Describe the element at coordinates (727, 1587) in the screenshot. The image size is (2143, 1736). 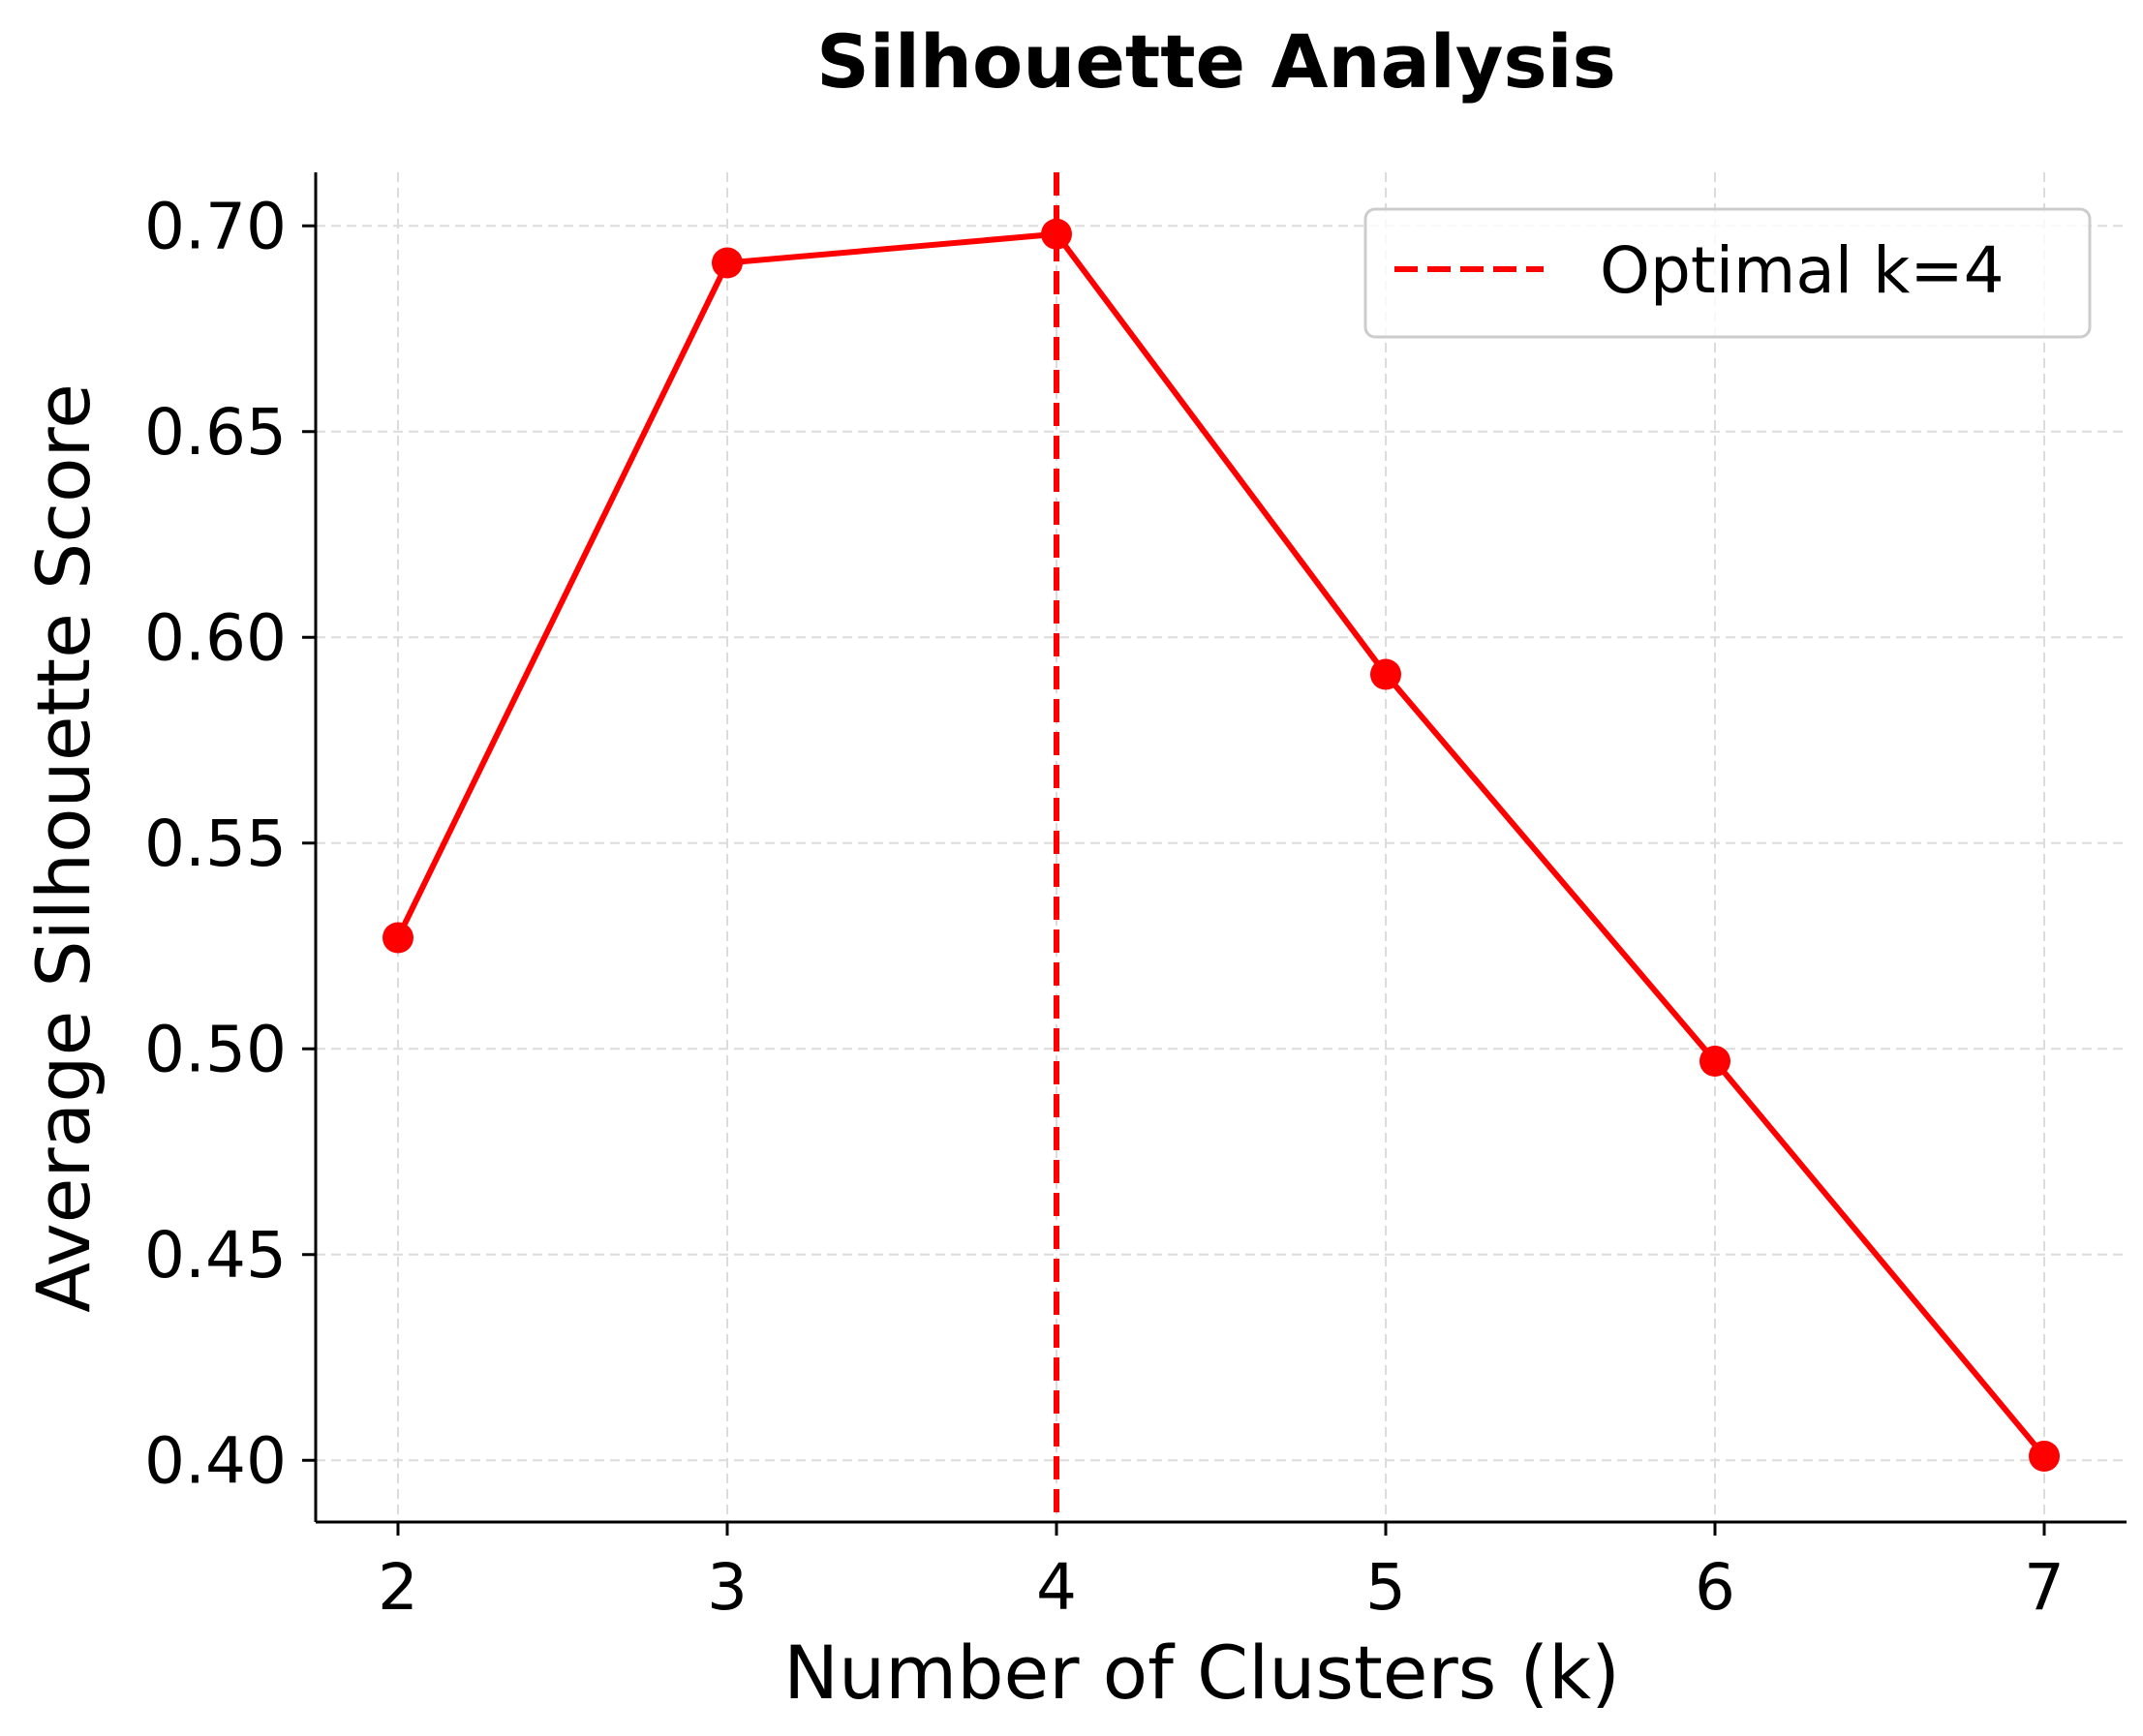
I see `x-tick-label: 3` at that location.